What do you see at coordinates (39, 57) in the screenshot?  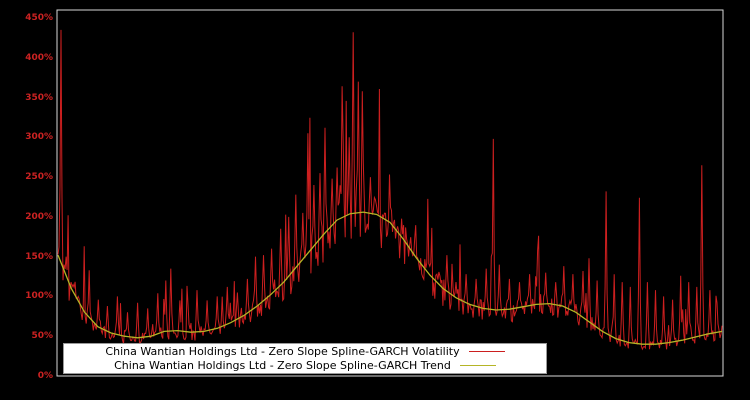 I see `y-tick-label: 400%` at bounding box center [39, 57].